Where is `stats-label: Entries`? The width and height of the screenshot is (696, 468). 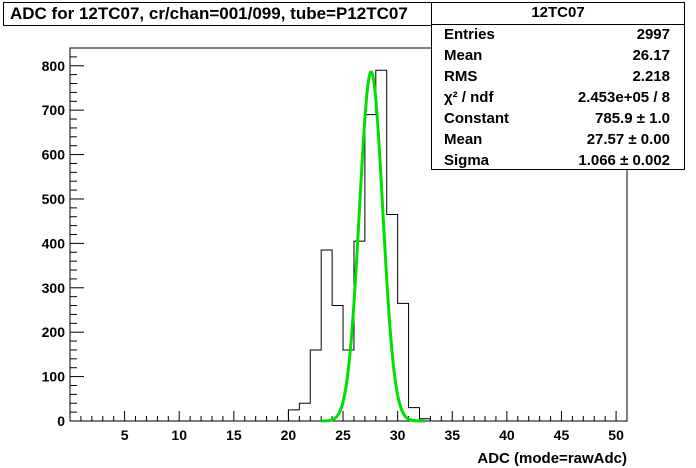
stats-label: Entries is located at coordinates (469, 34).